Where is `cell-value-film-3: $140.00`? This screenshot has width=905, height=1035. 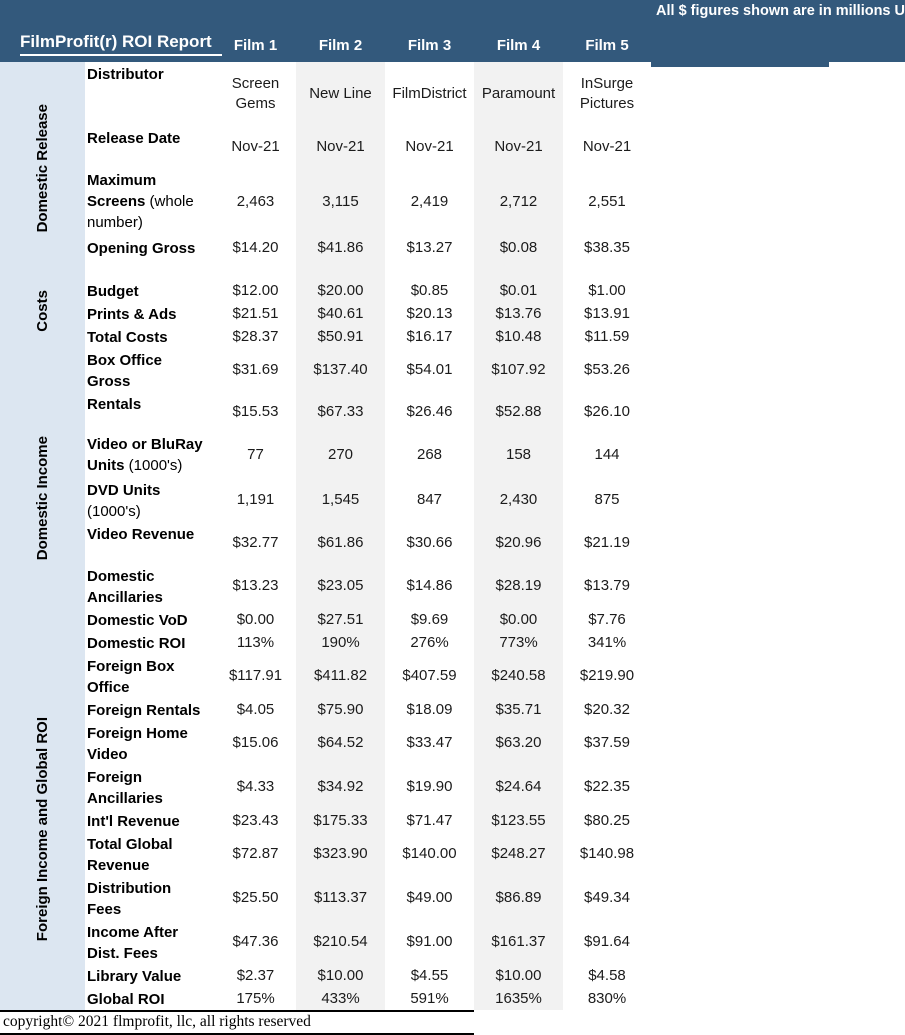
cell-value-film-3: $140.00 is located at coordinates (429, 853).